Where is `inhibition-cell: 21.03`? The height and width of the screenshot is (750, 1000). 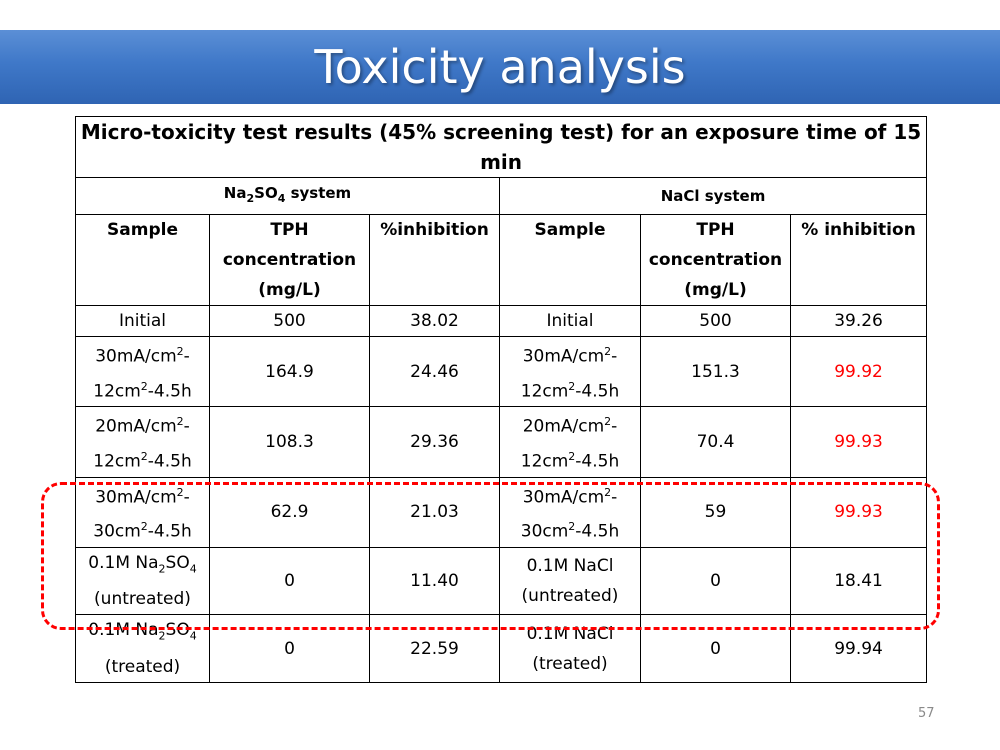
inhibition-cell: 21.03 is located at coordinates (434, 512).